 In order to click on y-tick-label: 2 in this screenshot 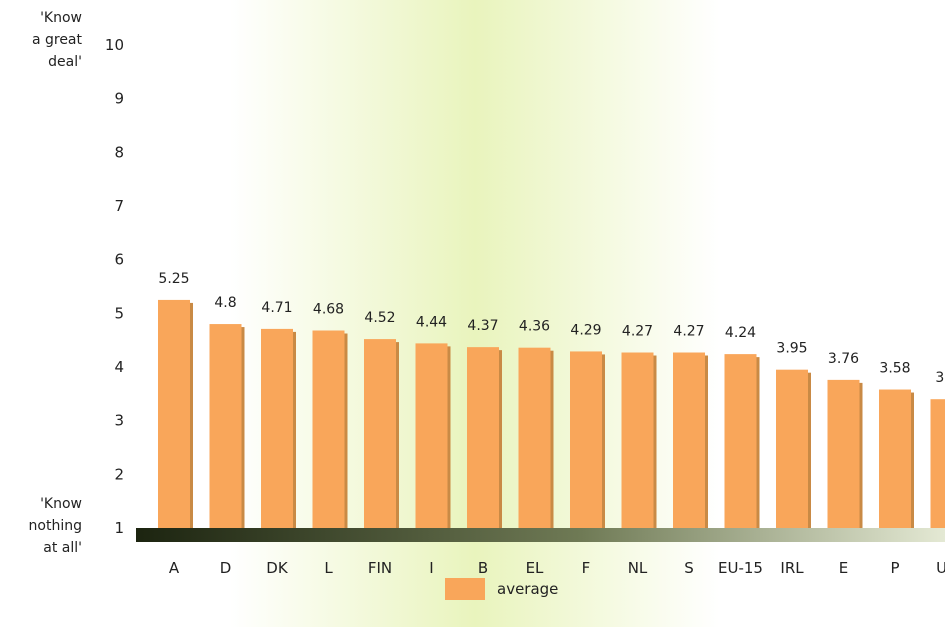, I will do `click(119, 474)`.